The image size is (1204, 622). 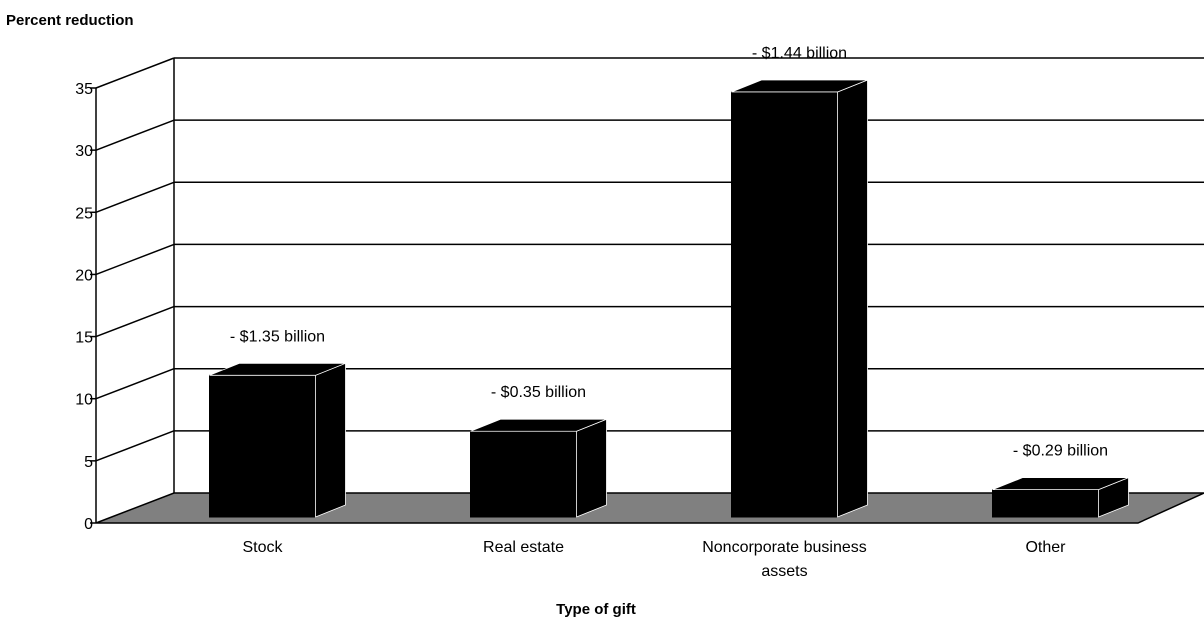 What do you see at coordinates (84, 151) in the screenshot?
I see `y-tick-label: 30` at bounding box center [84, 151].